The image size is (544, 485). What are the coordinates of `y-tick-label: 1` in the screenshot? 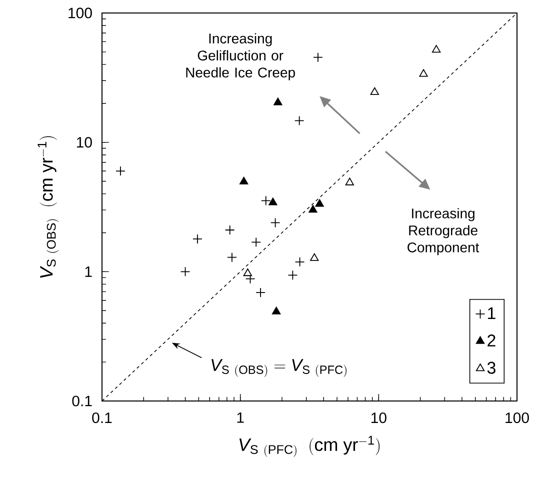 It's located at (88, 271).